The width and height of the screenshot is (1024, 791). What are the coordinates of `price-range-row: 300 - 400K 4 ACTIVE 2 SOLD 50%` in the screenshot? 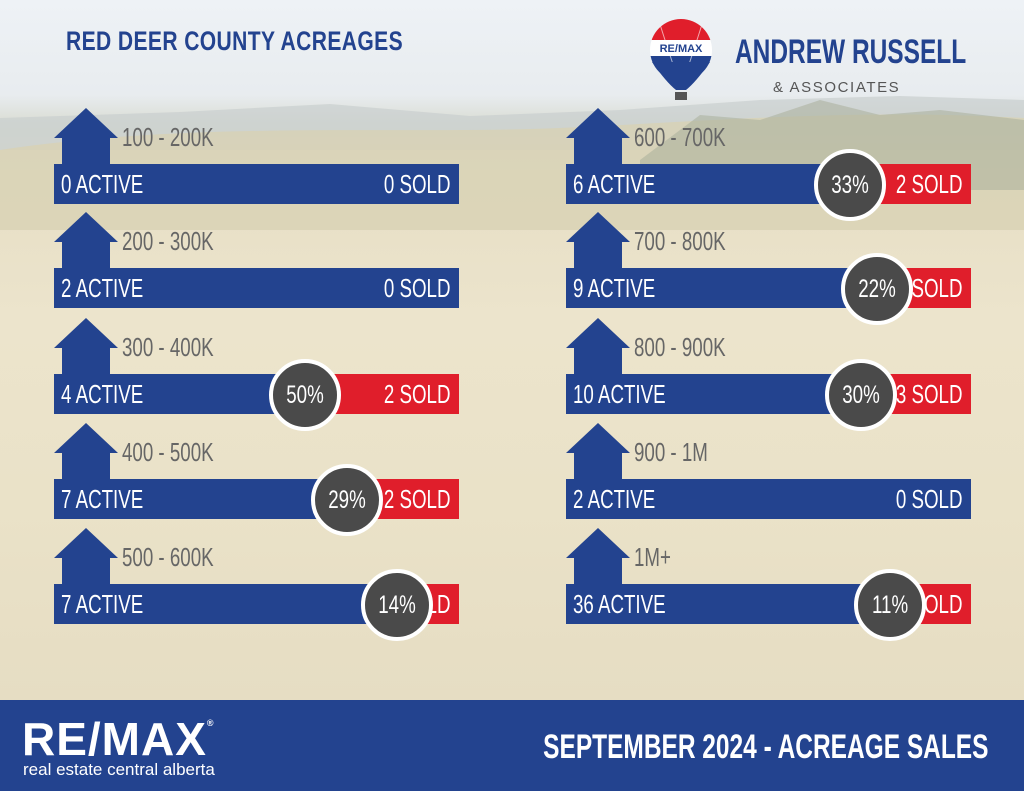 It's located at (256, 374).